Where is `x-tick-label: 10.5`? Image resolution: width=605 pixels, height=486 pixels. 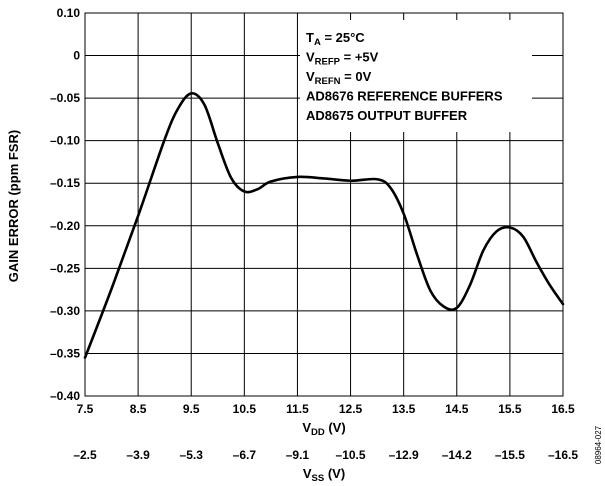
x-tick-label: 10.5 is located at coordinates (245, 409).